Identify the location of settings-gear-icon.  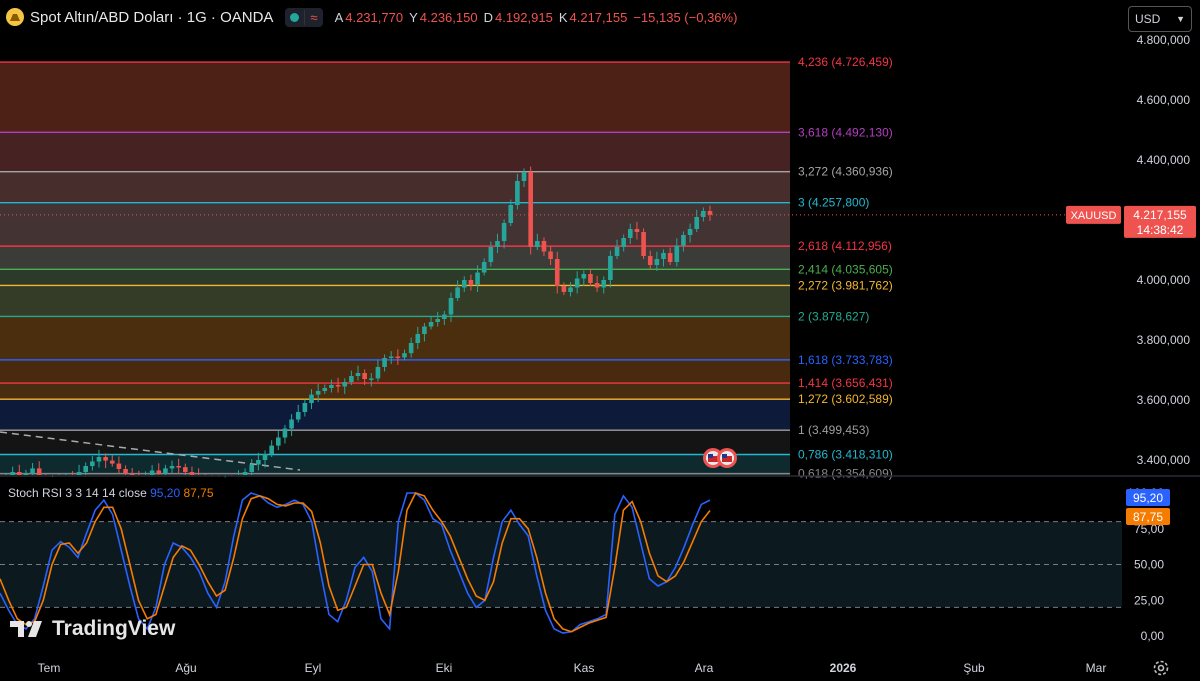
(1161, 668).